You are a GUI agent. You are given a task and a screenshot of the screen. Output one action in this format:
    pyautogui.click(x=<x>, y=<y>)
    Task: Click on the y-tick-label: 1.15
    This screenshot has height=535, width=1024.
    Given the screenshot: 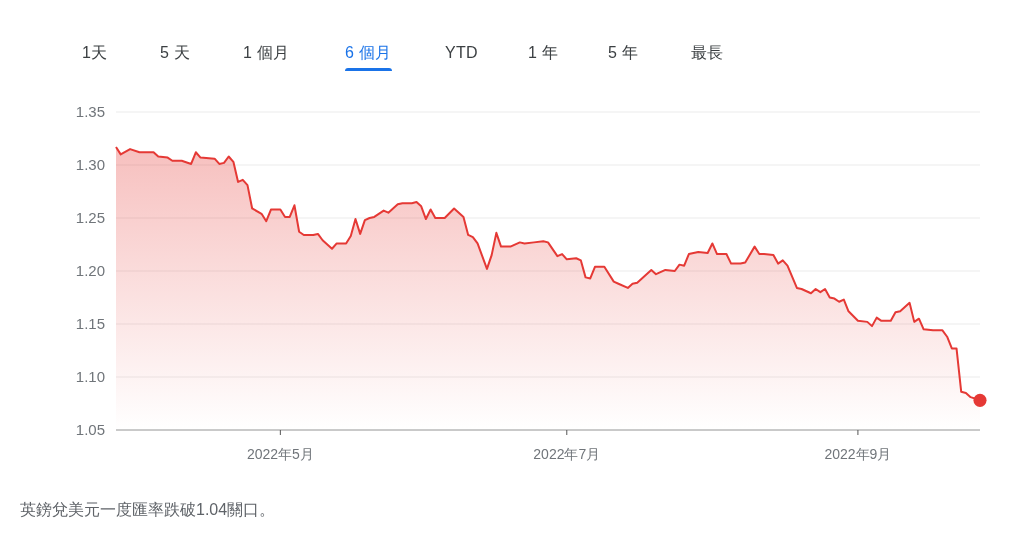 What is the action you would take?
    pyautogui.click(x=90, y=324)
    